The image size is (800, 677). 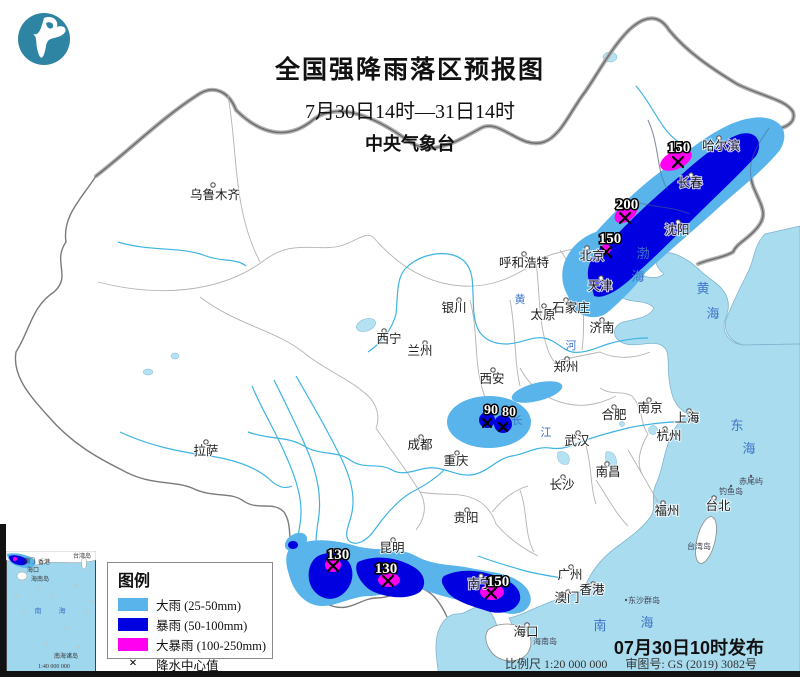 What do you see at coordinates (577, 441) in the screenshot?
I see `city-label: 武汉` at bounding box center [577, 441].